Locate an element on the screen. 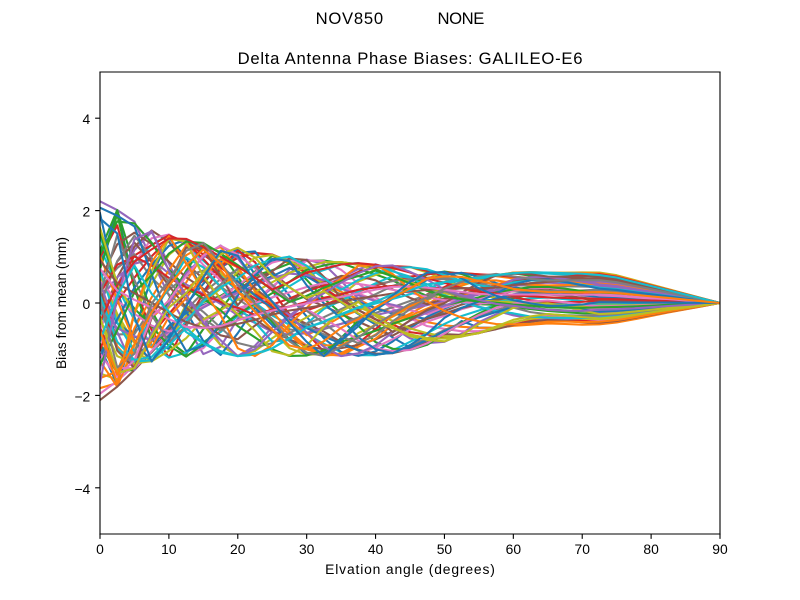 The width and height of the screenshot is (800, 600). svg-text: 70 is located at coordinates (583, 549).